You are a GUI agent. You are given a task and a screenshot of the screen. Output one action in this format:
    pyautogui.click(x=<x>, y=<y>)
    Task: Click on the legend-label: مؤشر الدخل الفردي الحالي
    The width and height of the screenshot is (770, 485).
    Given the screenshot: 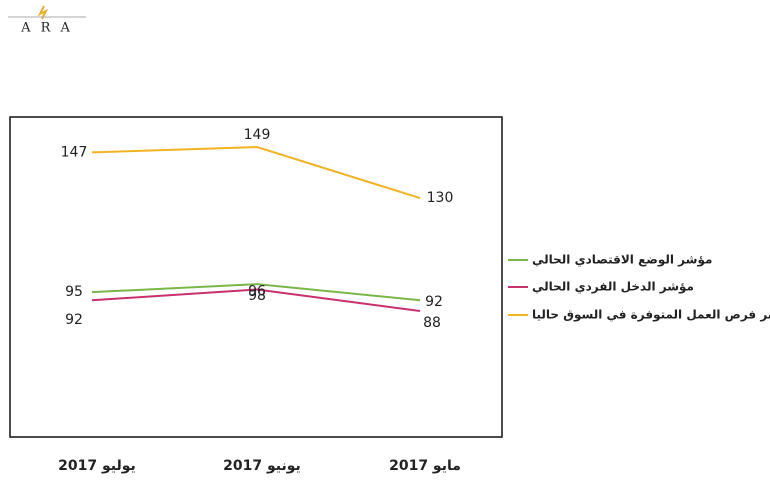 What is the action you would take?
    pyautogui.click(x=613, y=287)
    